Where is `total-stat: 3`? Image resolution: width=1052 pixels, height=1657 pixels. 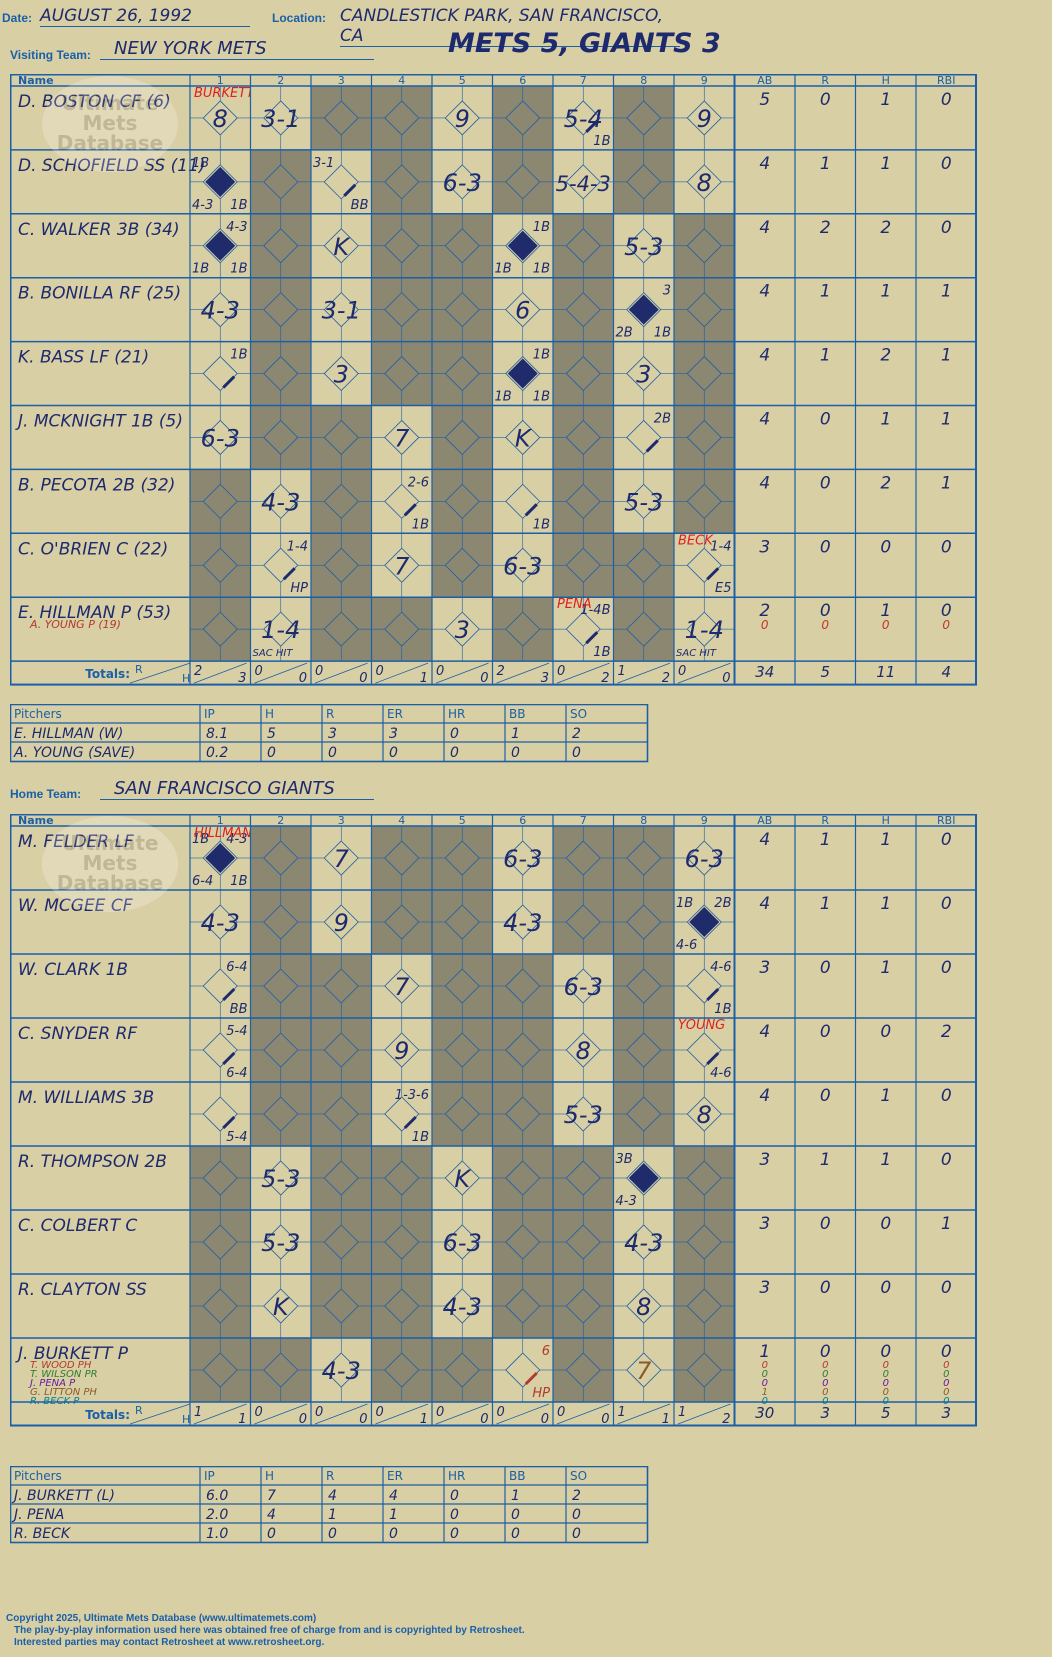 total-stat: 3 is located at coordinates (946, 1413).